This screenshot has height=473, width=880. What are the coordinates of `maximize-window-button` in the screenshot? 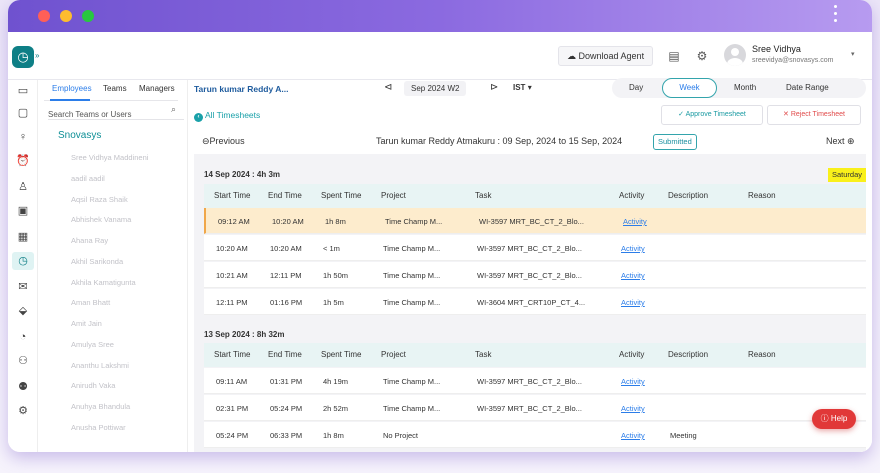 It's located at (88, 16).